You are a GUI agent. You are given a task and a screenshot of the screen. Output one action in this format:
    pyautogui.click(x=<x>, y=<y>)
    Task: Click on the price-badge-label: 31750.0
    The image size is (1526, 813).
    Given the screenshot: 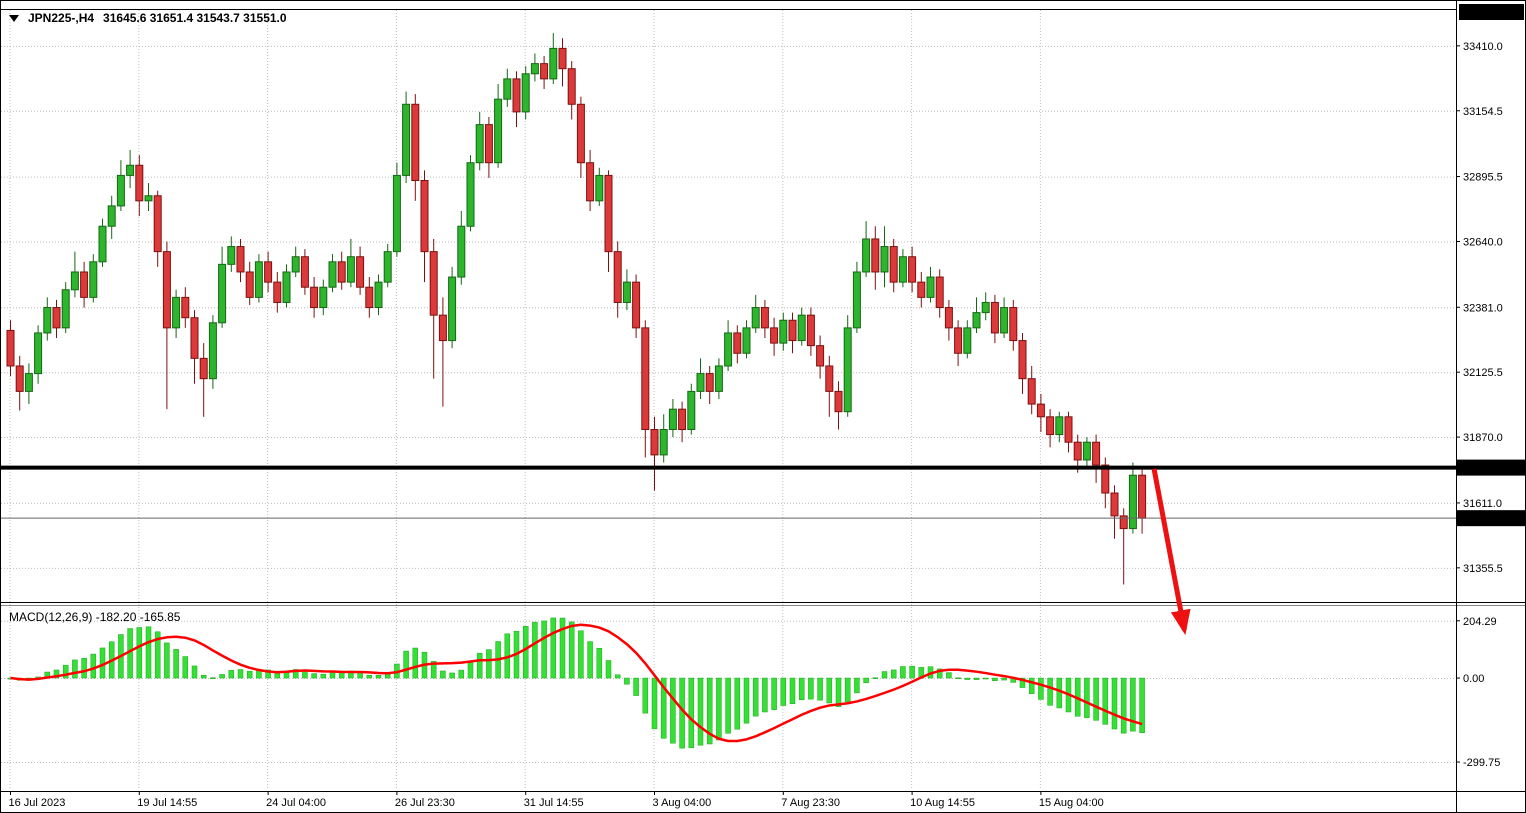 What is the action you would take?
    pyautogui.click(x=1483, y=469)
    